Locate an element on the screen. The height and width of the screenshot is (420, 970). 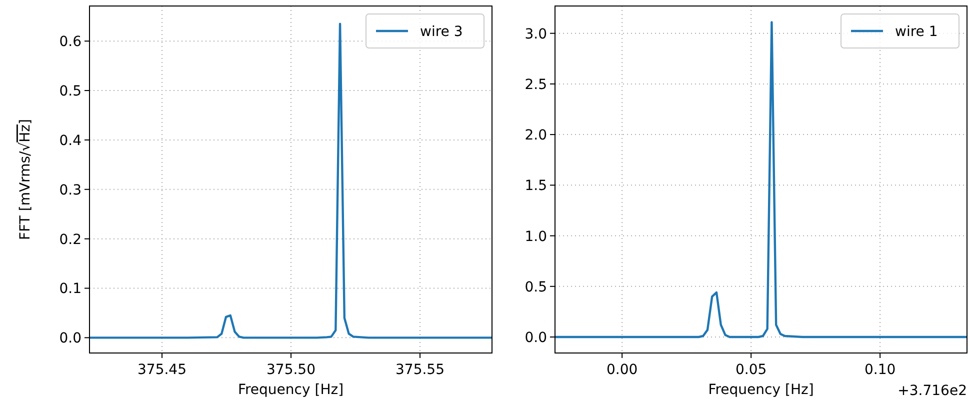
y-tick-label: 0.4 is located at coordinates (70, 140).